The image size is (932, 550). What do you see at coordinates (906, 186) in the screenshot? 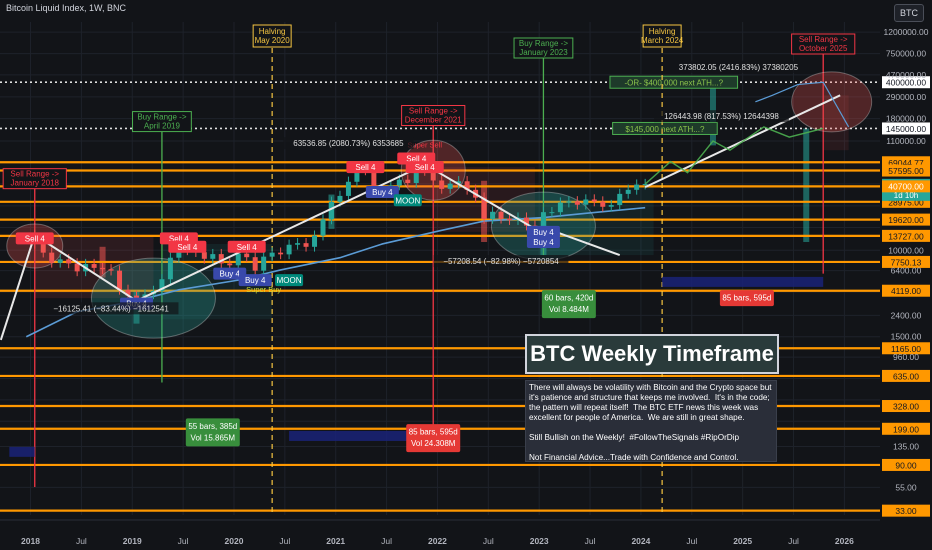
I see `price-axis-badge` at bounding box center [906, 186].